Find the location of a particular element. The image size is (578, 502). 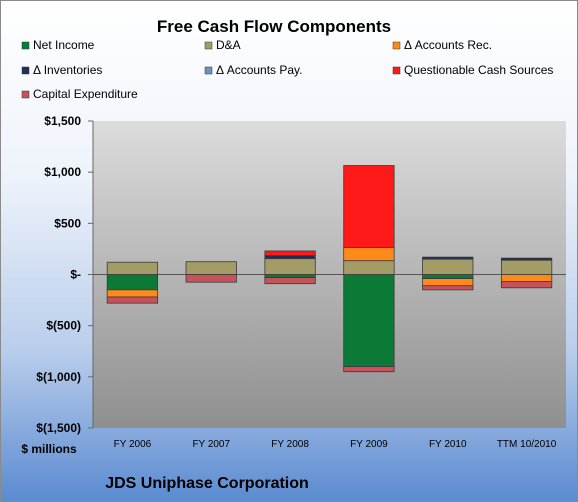

legend-swatch-questionable-cash-sources is located at coordinates (396, 70).